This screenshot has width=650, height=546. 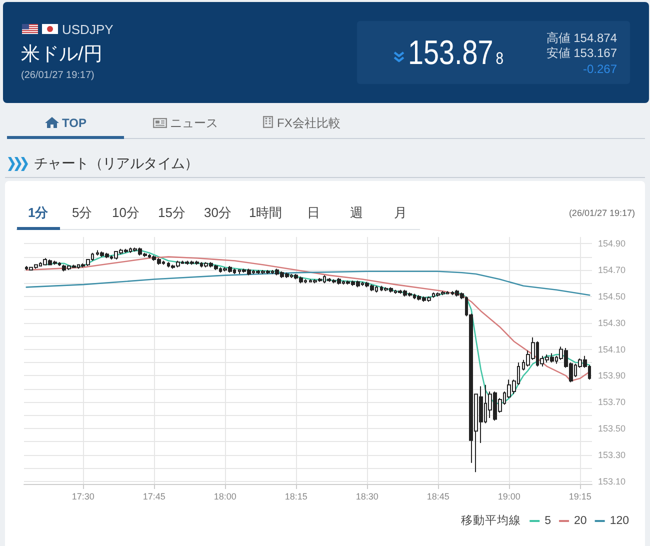 I want to click on y-tick-label: 153.70, so click(x=612, y=402).